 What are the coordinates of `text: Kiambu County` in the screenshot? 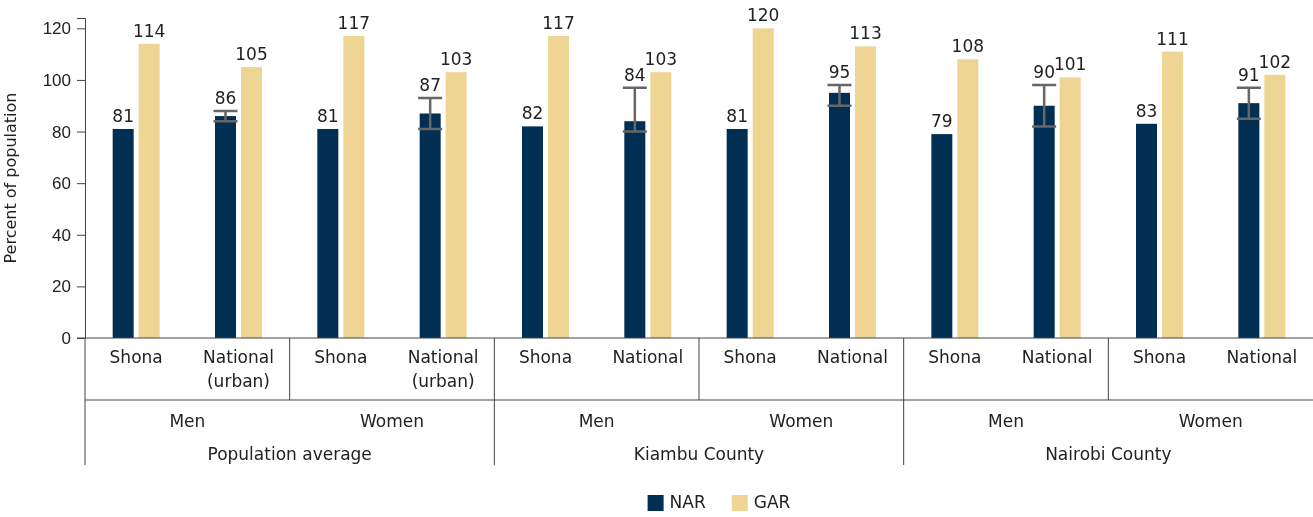 It's located at (699, 454).